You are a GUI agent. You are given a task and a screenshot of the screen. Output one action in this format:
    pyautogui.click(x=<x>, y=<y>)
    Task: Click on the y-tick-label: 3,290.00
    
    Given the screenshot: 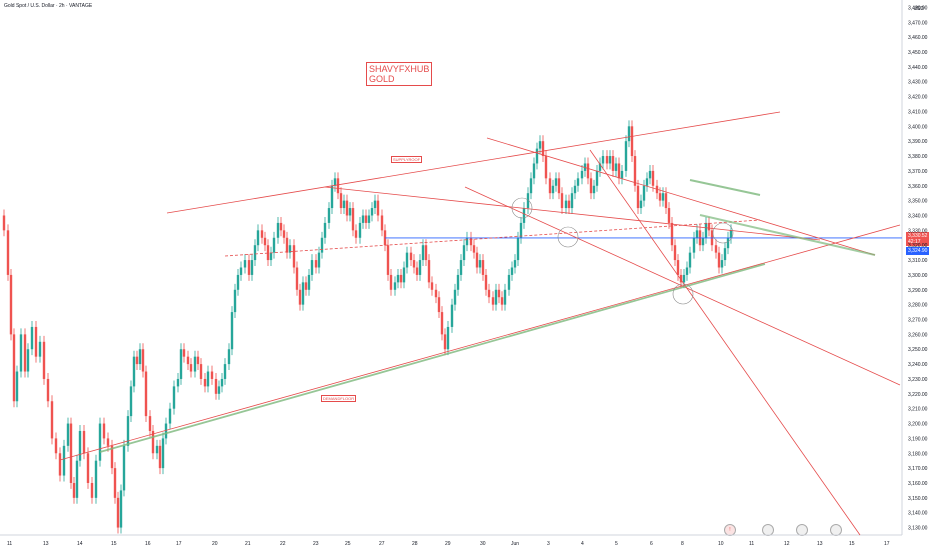 What is the action you would take?
    pyautogui.click(x=918, y=291)
    